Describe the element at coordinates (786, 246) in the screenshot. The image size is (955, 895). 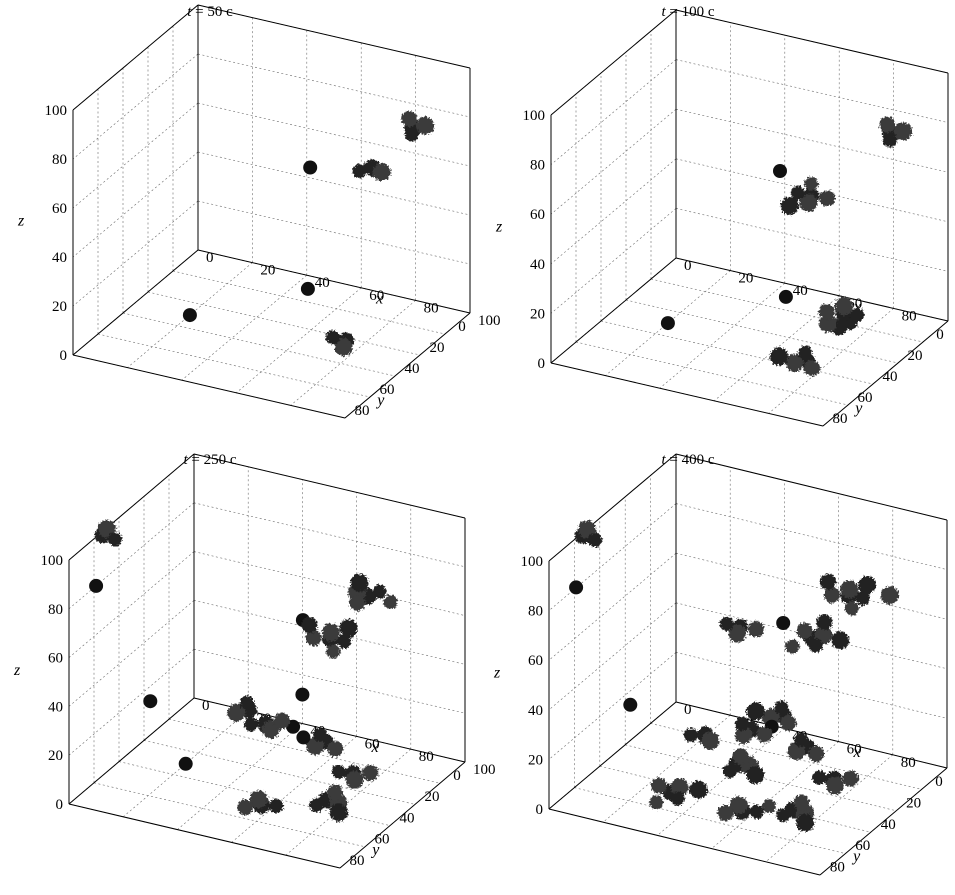
I see `panel-2-clusters` at that location.